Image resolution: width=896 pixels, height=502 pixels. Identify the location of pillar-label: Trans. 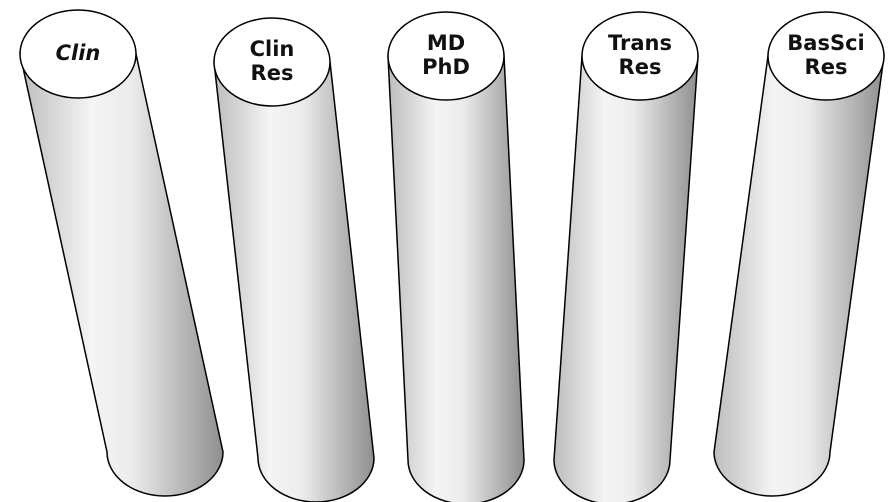
(640, 43).